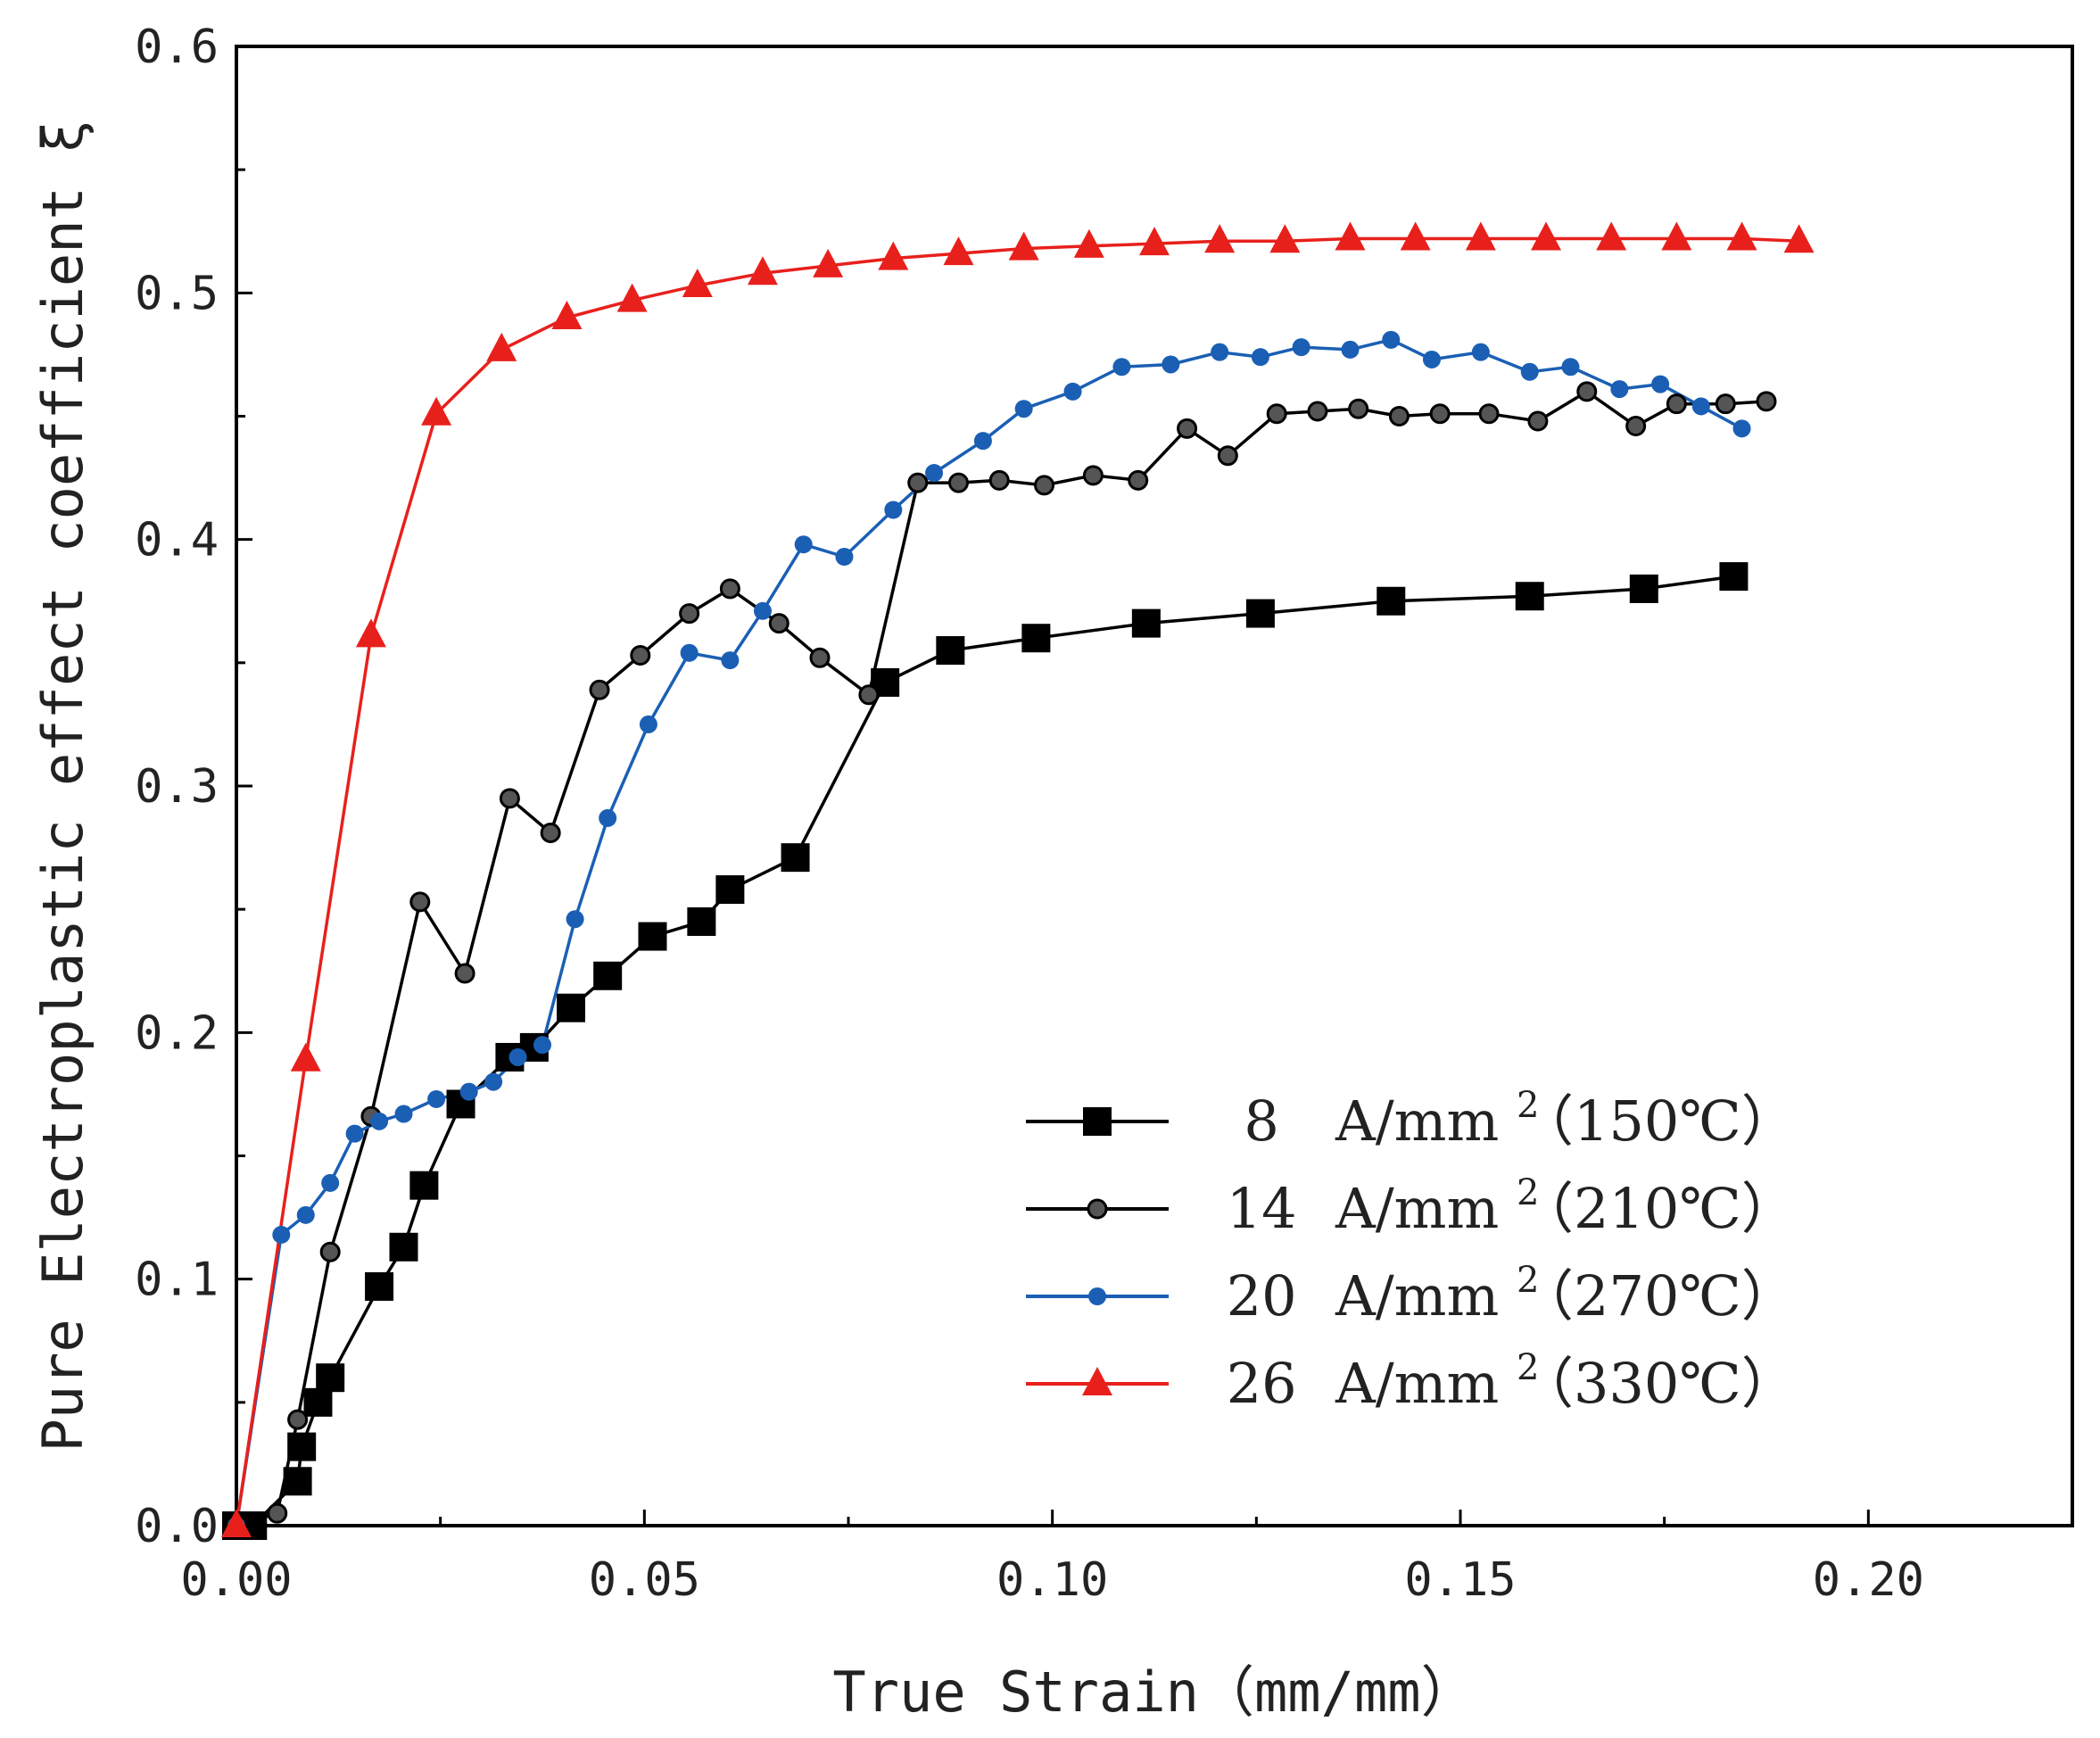  Describe the element at coordinates (1262, 1383) in the screenshot. I see `legend-value-26a: 26` at that location.